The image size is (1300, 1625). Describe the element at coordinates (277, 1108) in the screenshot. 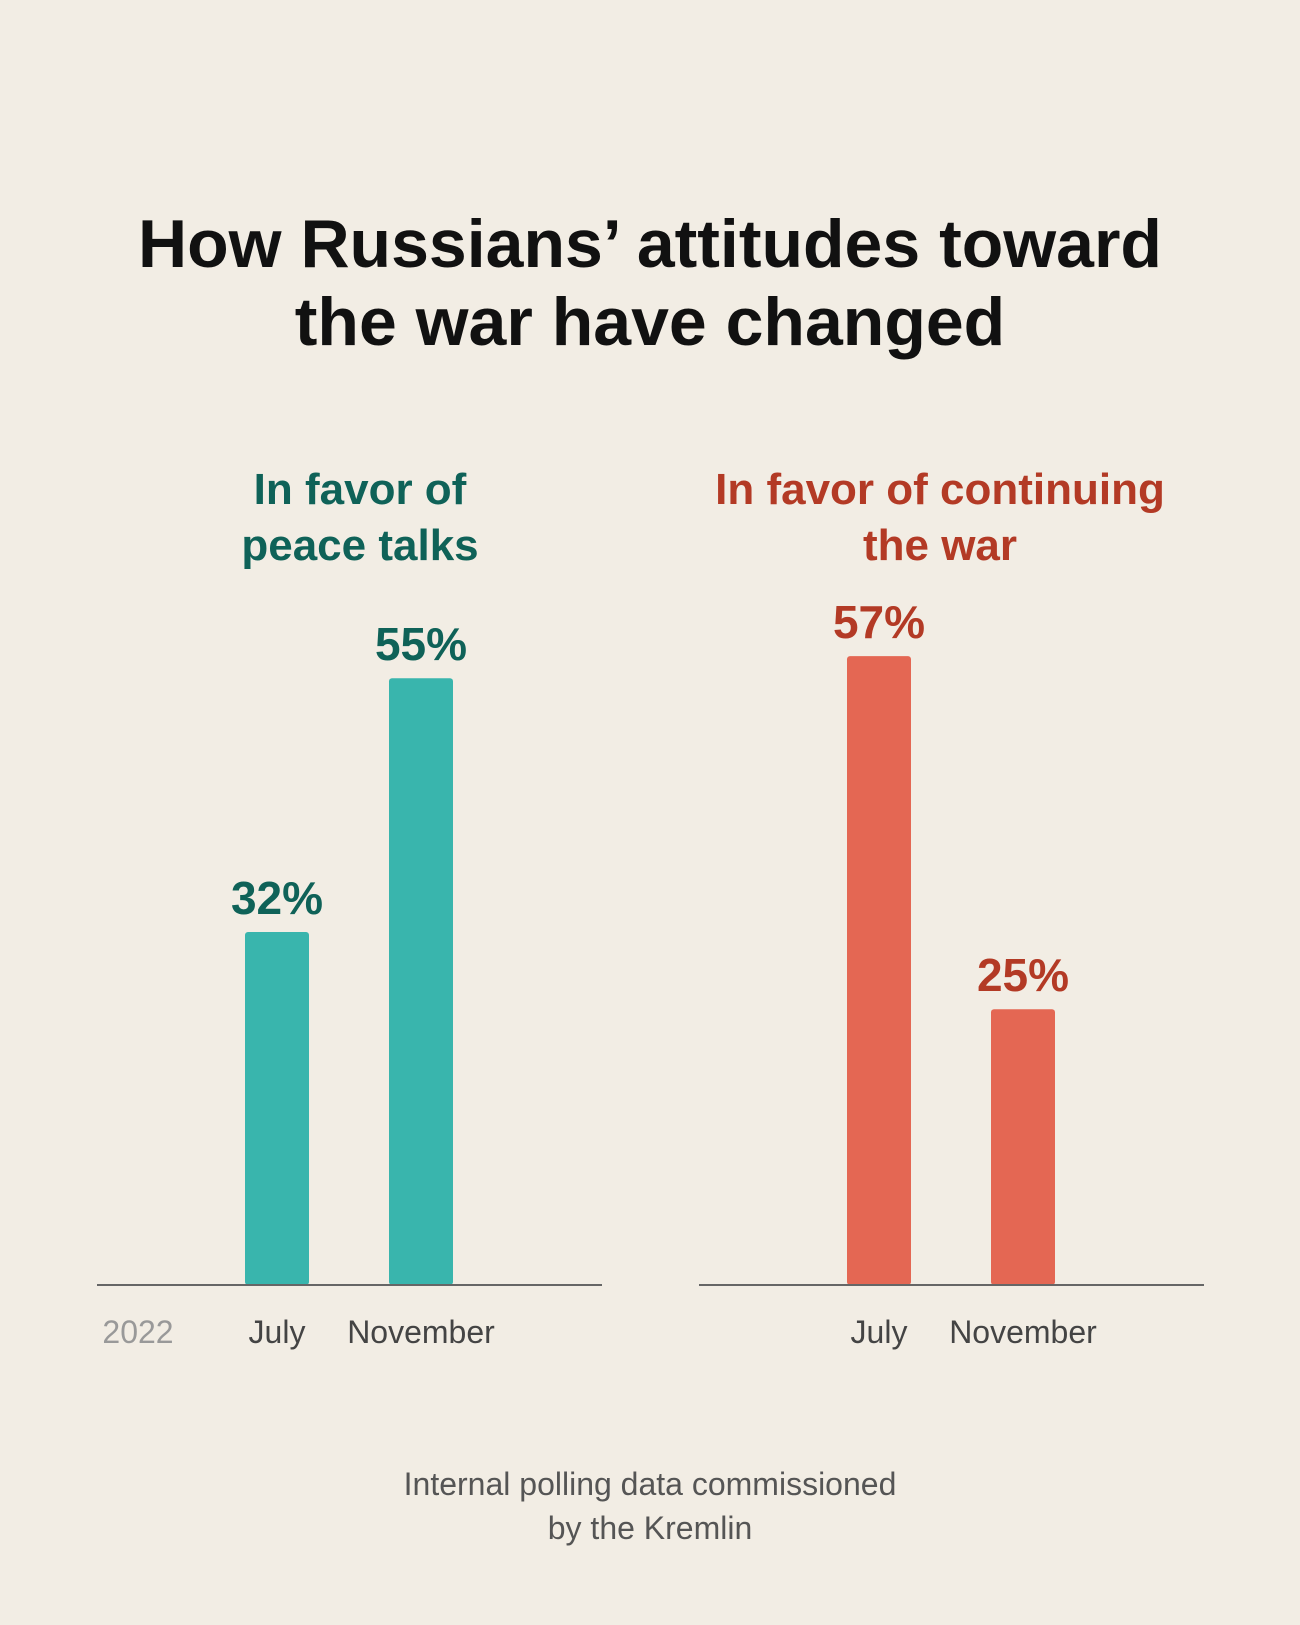

I see `peace-talks-bar-july` at that location.